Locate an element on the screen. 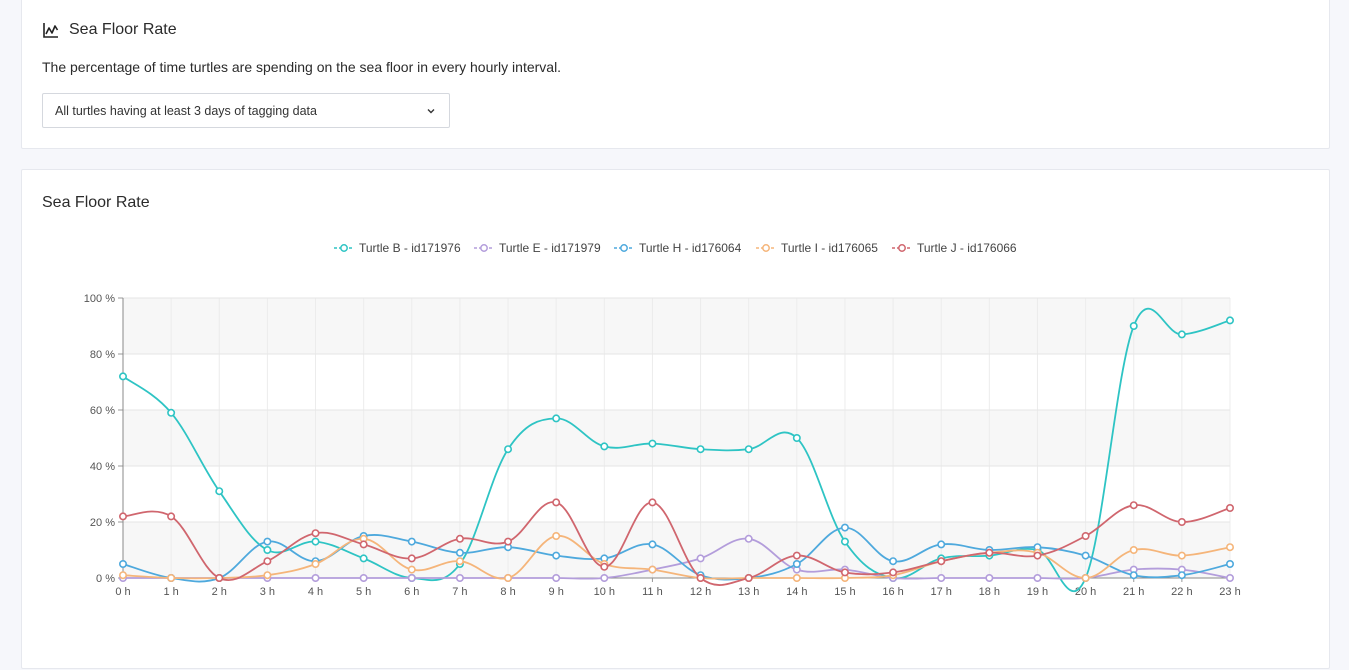  line-chart-icon is located at coordinates (51, 30).